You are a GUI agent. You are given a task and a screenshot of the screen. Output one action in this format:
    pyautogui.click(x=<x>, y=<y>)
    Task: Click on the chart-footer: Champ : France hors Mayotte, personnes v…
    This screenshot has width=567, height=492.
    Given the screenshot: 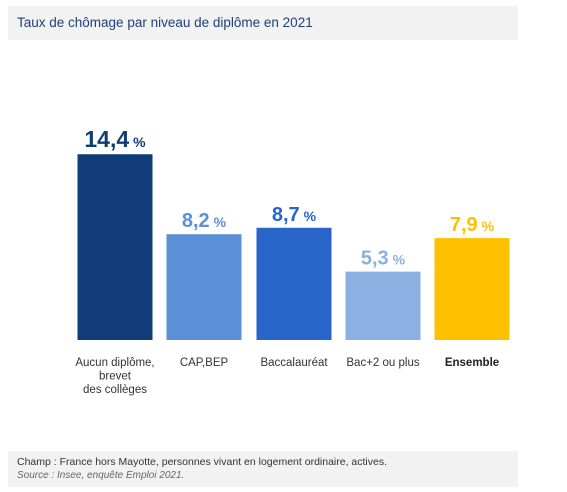 What is the action you would take?
    pyautogui.click(x=267, y=468)
    